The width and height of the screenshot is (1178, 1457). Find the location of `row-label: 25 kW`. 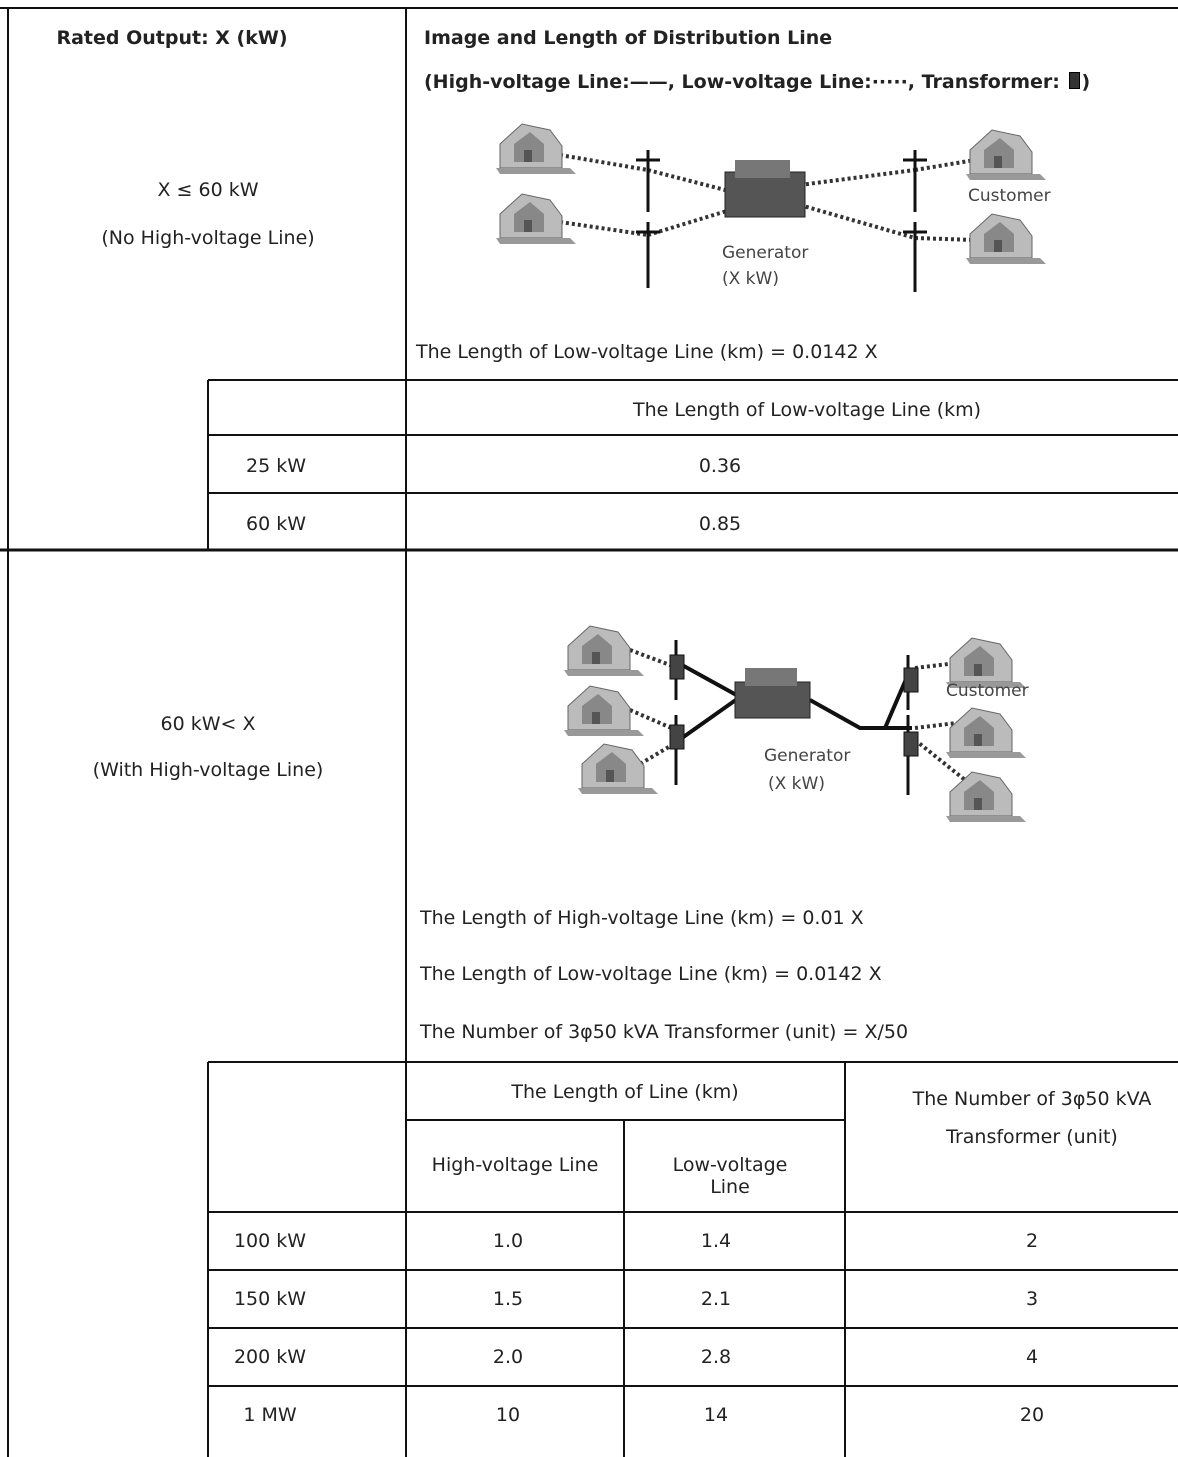

row-label: 25 kW is located at coordinates (276, 466).